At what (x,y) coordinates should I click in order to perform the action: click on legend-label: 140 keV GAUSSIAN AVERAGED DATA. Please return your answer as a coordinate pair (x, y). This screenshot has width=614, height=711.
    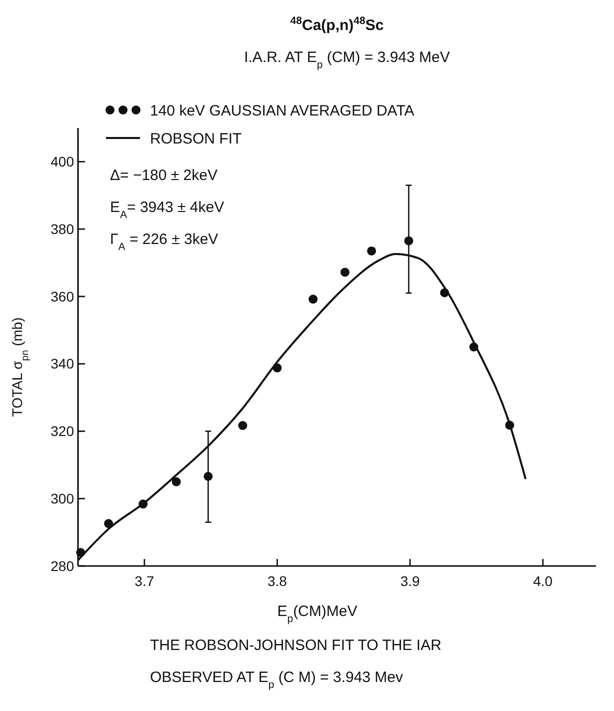
    Looking at the image, I should click on (282, 111).